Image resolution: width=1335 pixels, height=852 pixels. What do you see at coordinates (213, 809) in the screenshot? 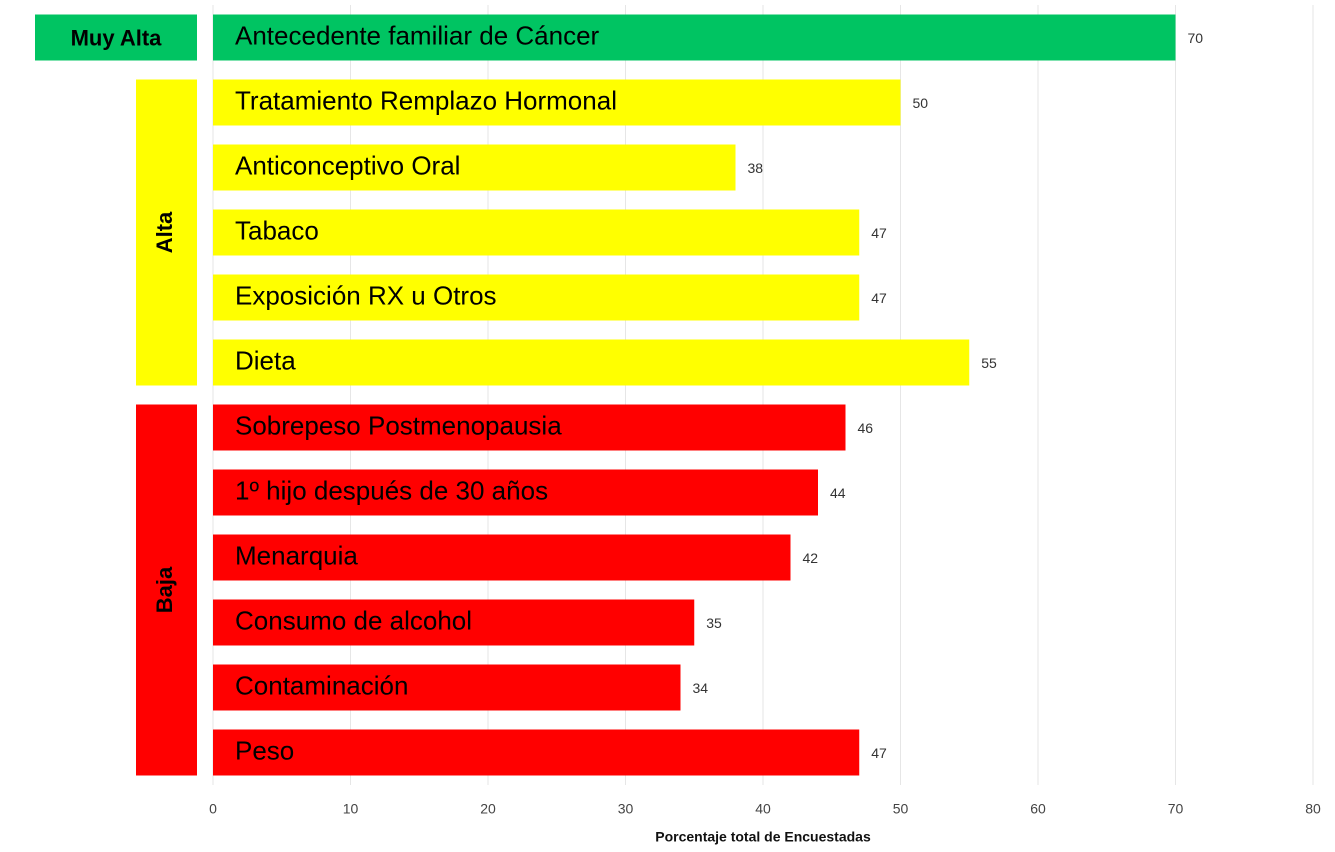
I see `x-tick-label: 0` at bounding box center [213, 809].